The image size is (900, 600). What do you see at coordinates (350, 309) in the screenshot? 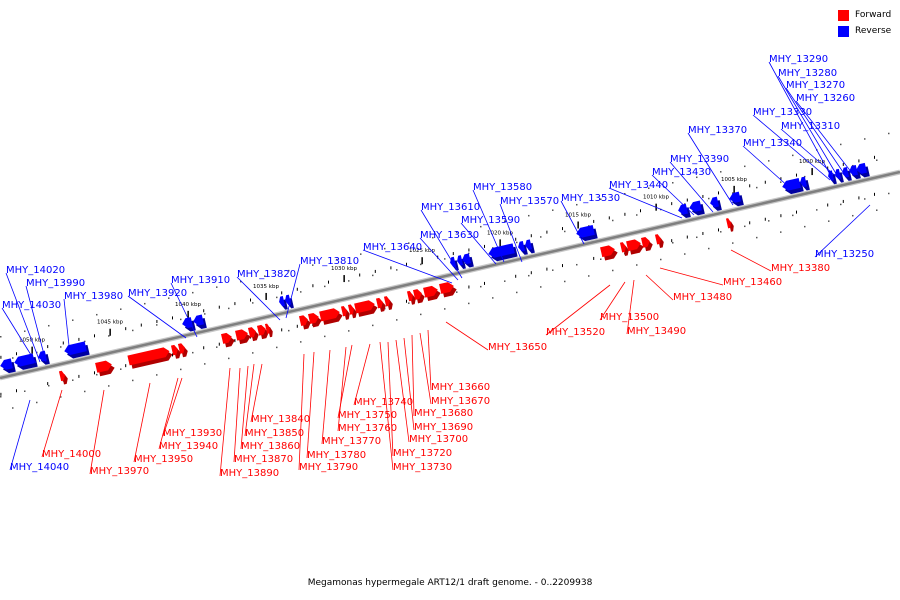
I see `forward-gene-14-body` at bounding box center [350, 309].